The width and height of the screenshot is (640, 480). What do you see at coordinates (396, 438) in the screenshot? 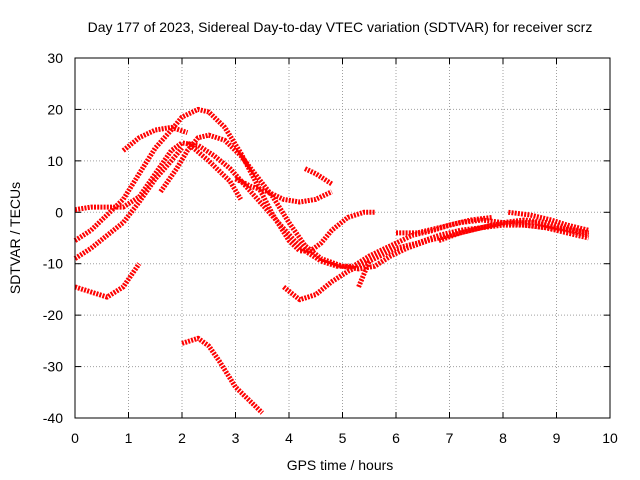
I see `x-tick-label: 6` at bounding box center [396, 438].